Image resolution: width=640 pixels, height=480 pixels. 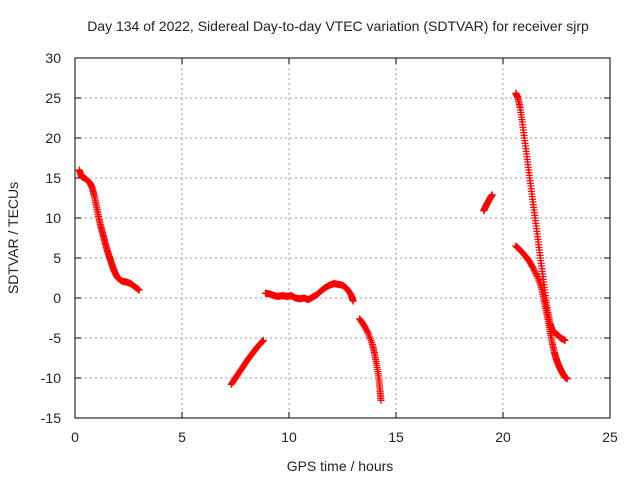 What do you see at coordinates (610, 437) in the screenshot?
I see `x-tick-label: 25` at bounding box center [610, 437].